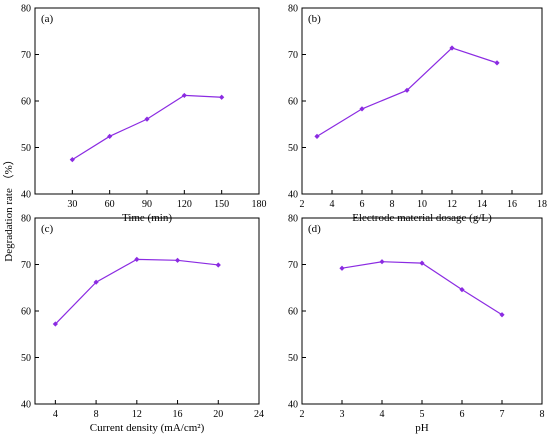  Describe the element at coordinates (314, 19) in the screenshot. I see `panel-label: (b)` at that location.